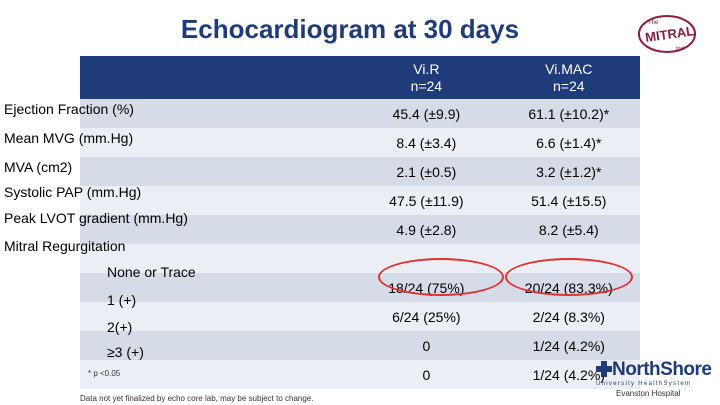  I want to click on row-label: 1 (+), so click(122, 300).